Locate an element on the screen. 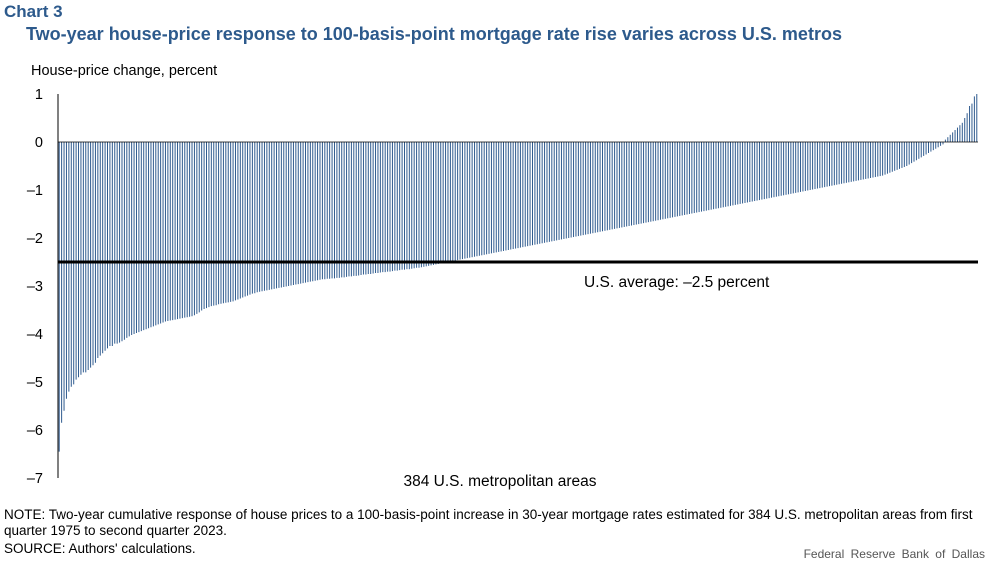  y-tick-label: –3 is located at coordinates (35, 287).